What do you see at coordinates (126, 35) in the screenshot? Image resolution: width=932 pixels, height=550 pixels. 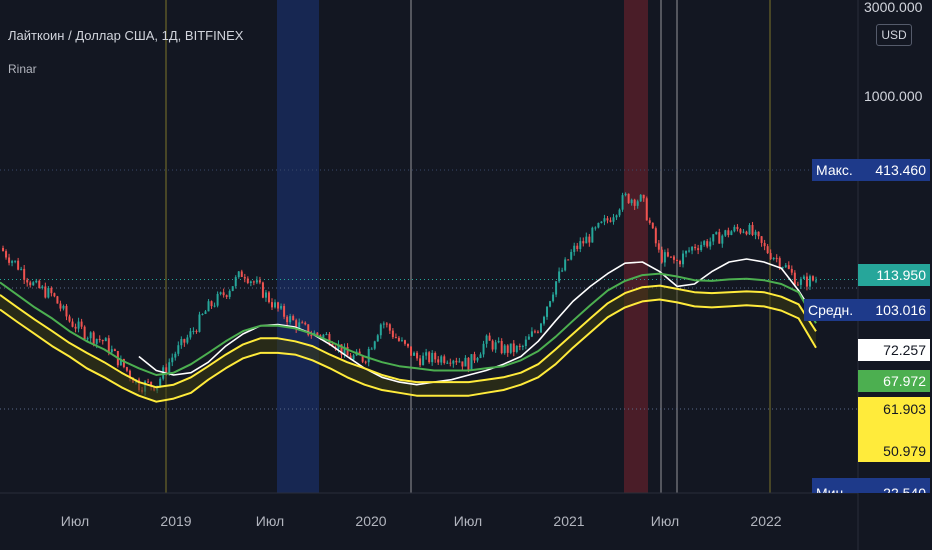 I see `symbol-title: Лайткоин / Доллар США, 1Д, BITFINEX` at bounding box center [126, 35].